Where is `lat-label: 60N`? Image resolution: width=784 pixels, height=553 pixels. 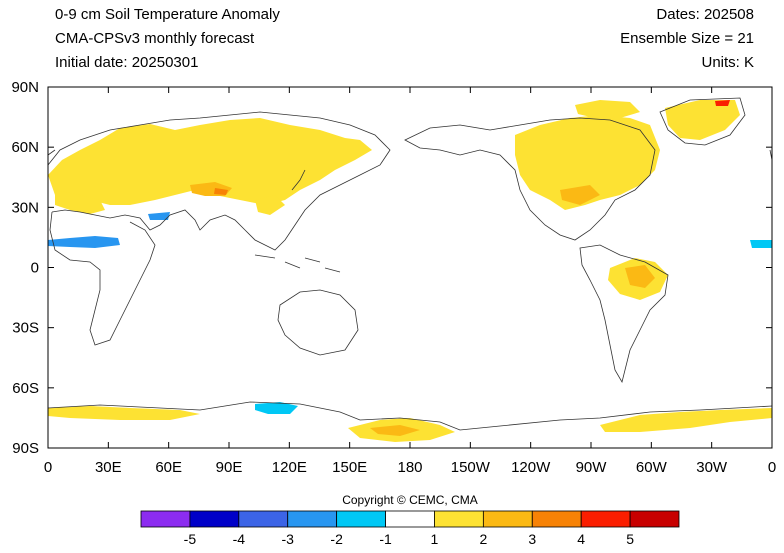 lat-label: 60N is located at coordinates (25, 147).